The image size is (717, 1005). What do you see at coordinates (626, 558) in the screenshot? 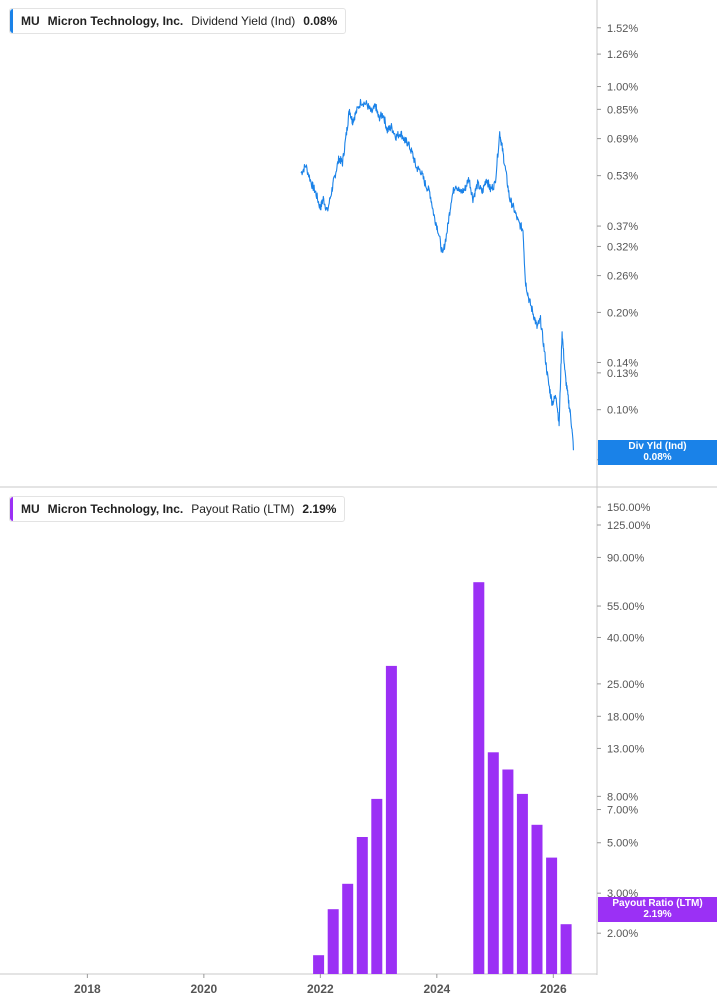
I see `y-tick-label: 90.00%` at bounding box center [626, 558].